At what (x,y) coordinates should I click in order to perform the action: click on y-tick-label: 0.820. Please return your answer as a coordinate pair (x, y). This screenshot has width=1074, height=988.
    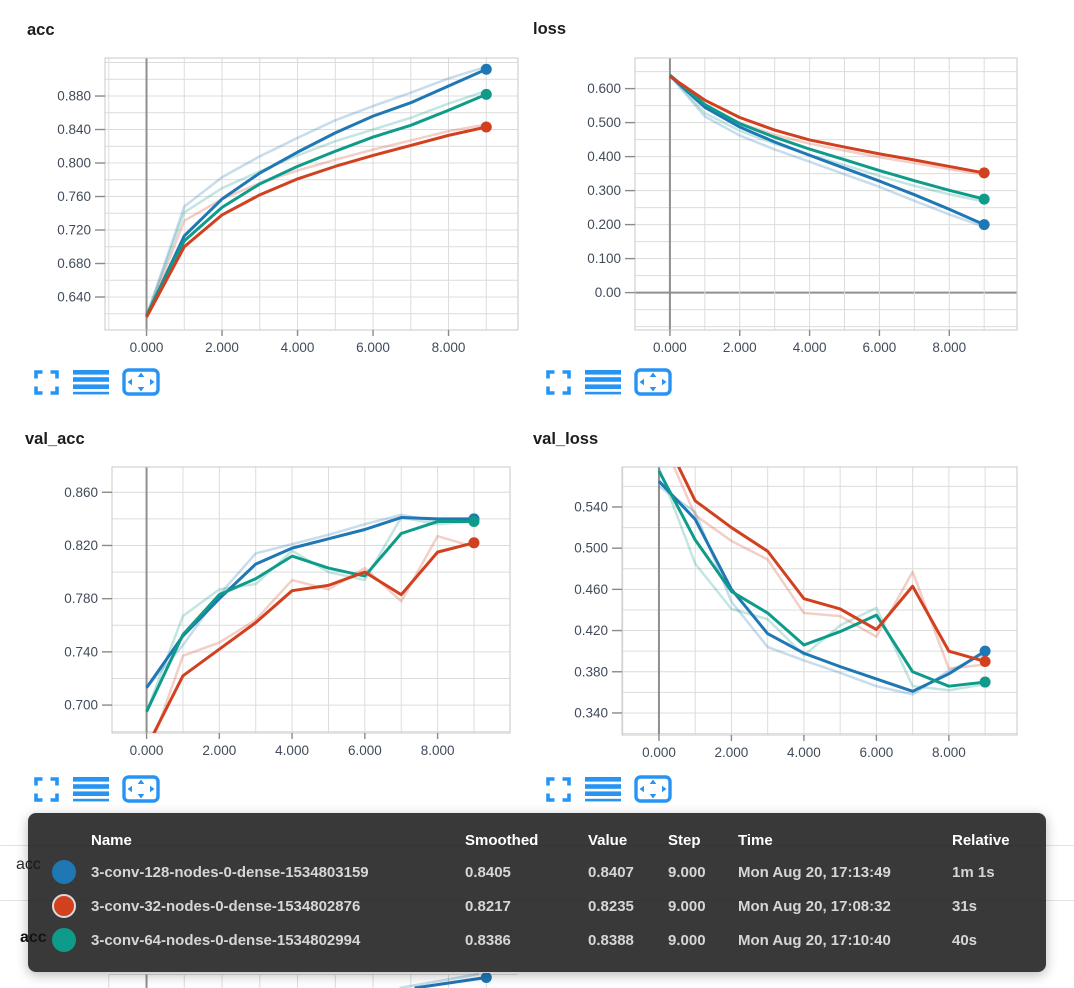
    Looking at the image, I should click on (81, 545).